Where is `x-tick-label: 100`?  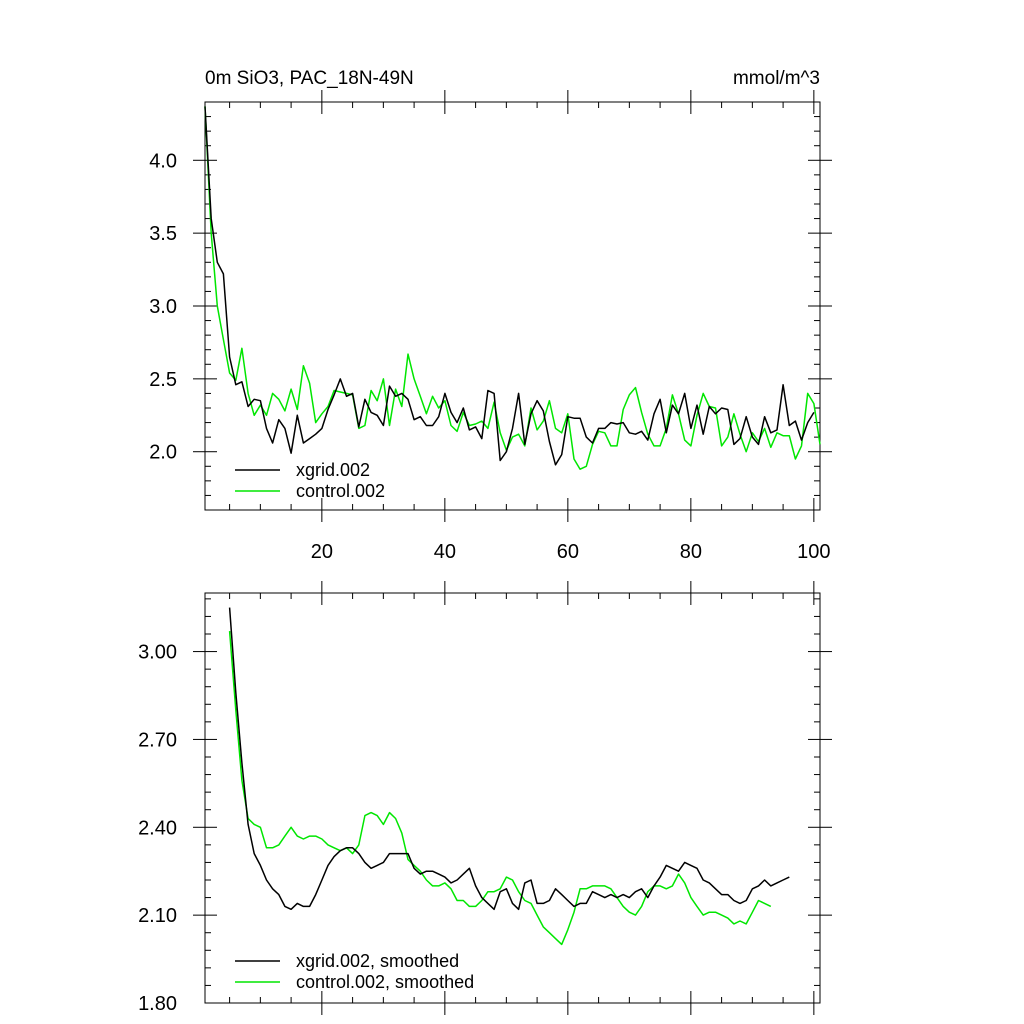
x-tick-label: 100 is located at coordinates (813, 552).